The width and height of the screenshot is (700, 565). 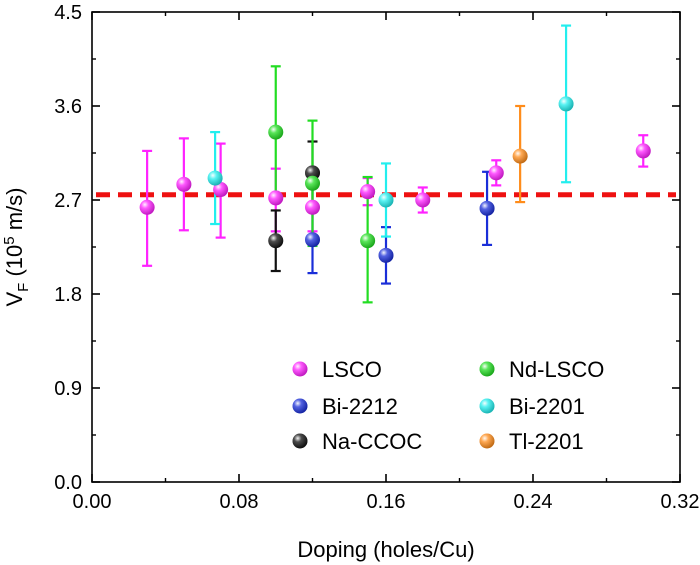 I want to click on y-axis-title: VF (105 m/s), so click(x=16, y=246).